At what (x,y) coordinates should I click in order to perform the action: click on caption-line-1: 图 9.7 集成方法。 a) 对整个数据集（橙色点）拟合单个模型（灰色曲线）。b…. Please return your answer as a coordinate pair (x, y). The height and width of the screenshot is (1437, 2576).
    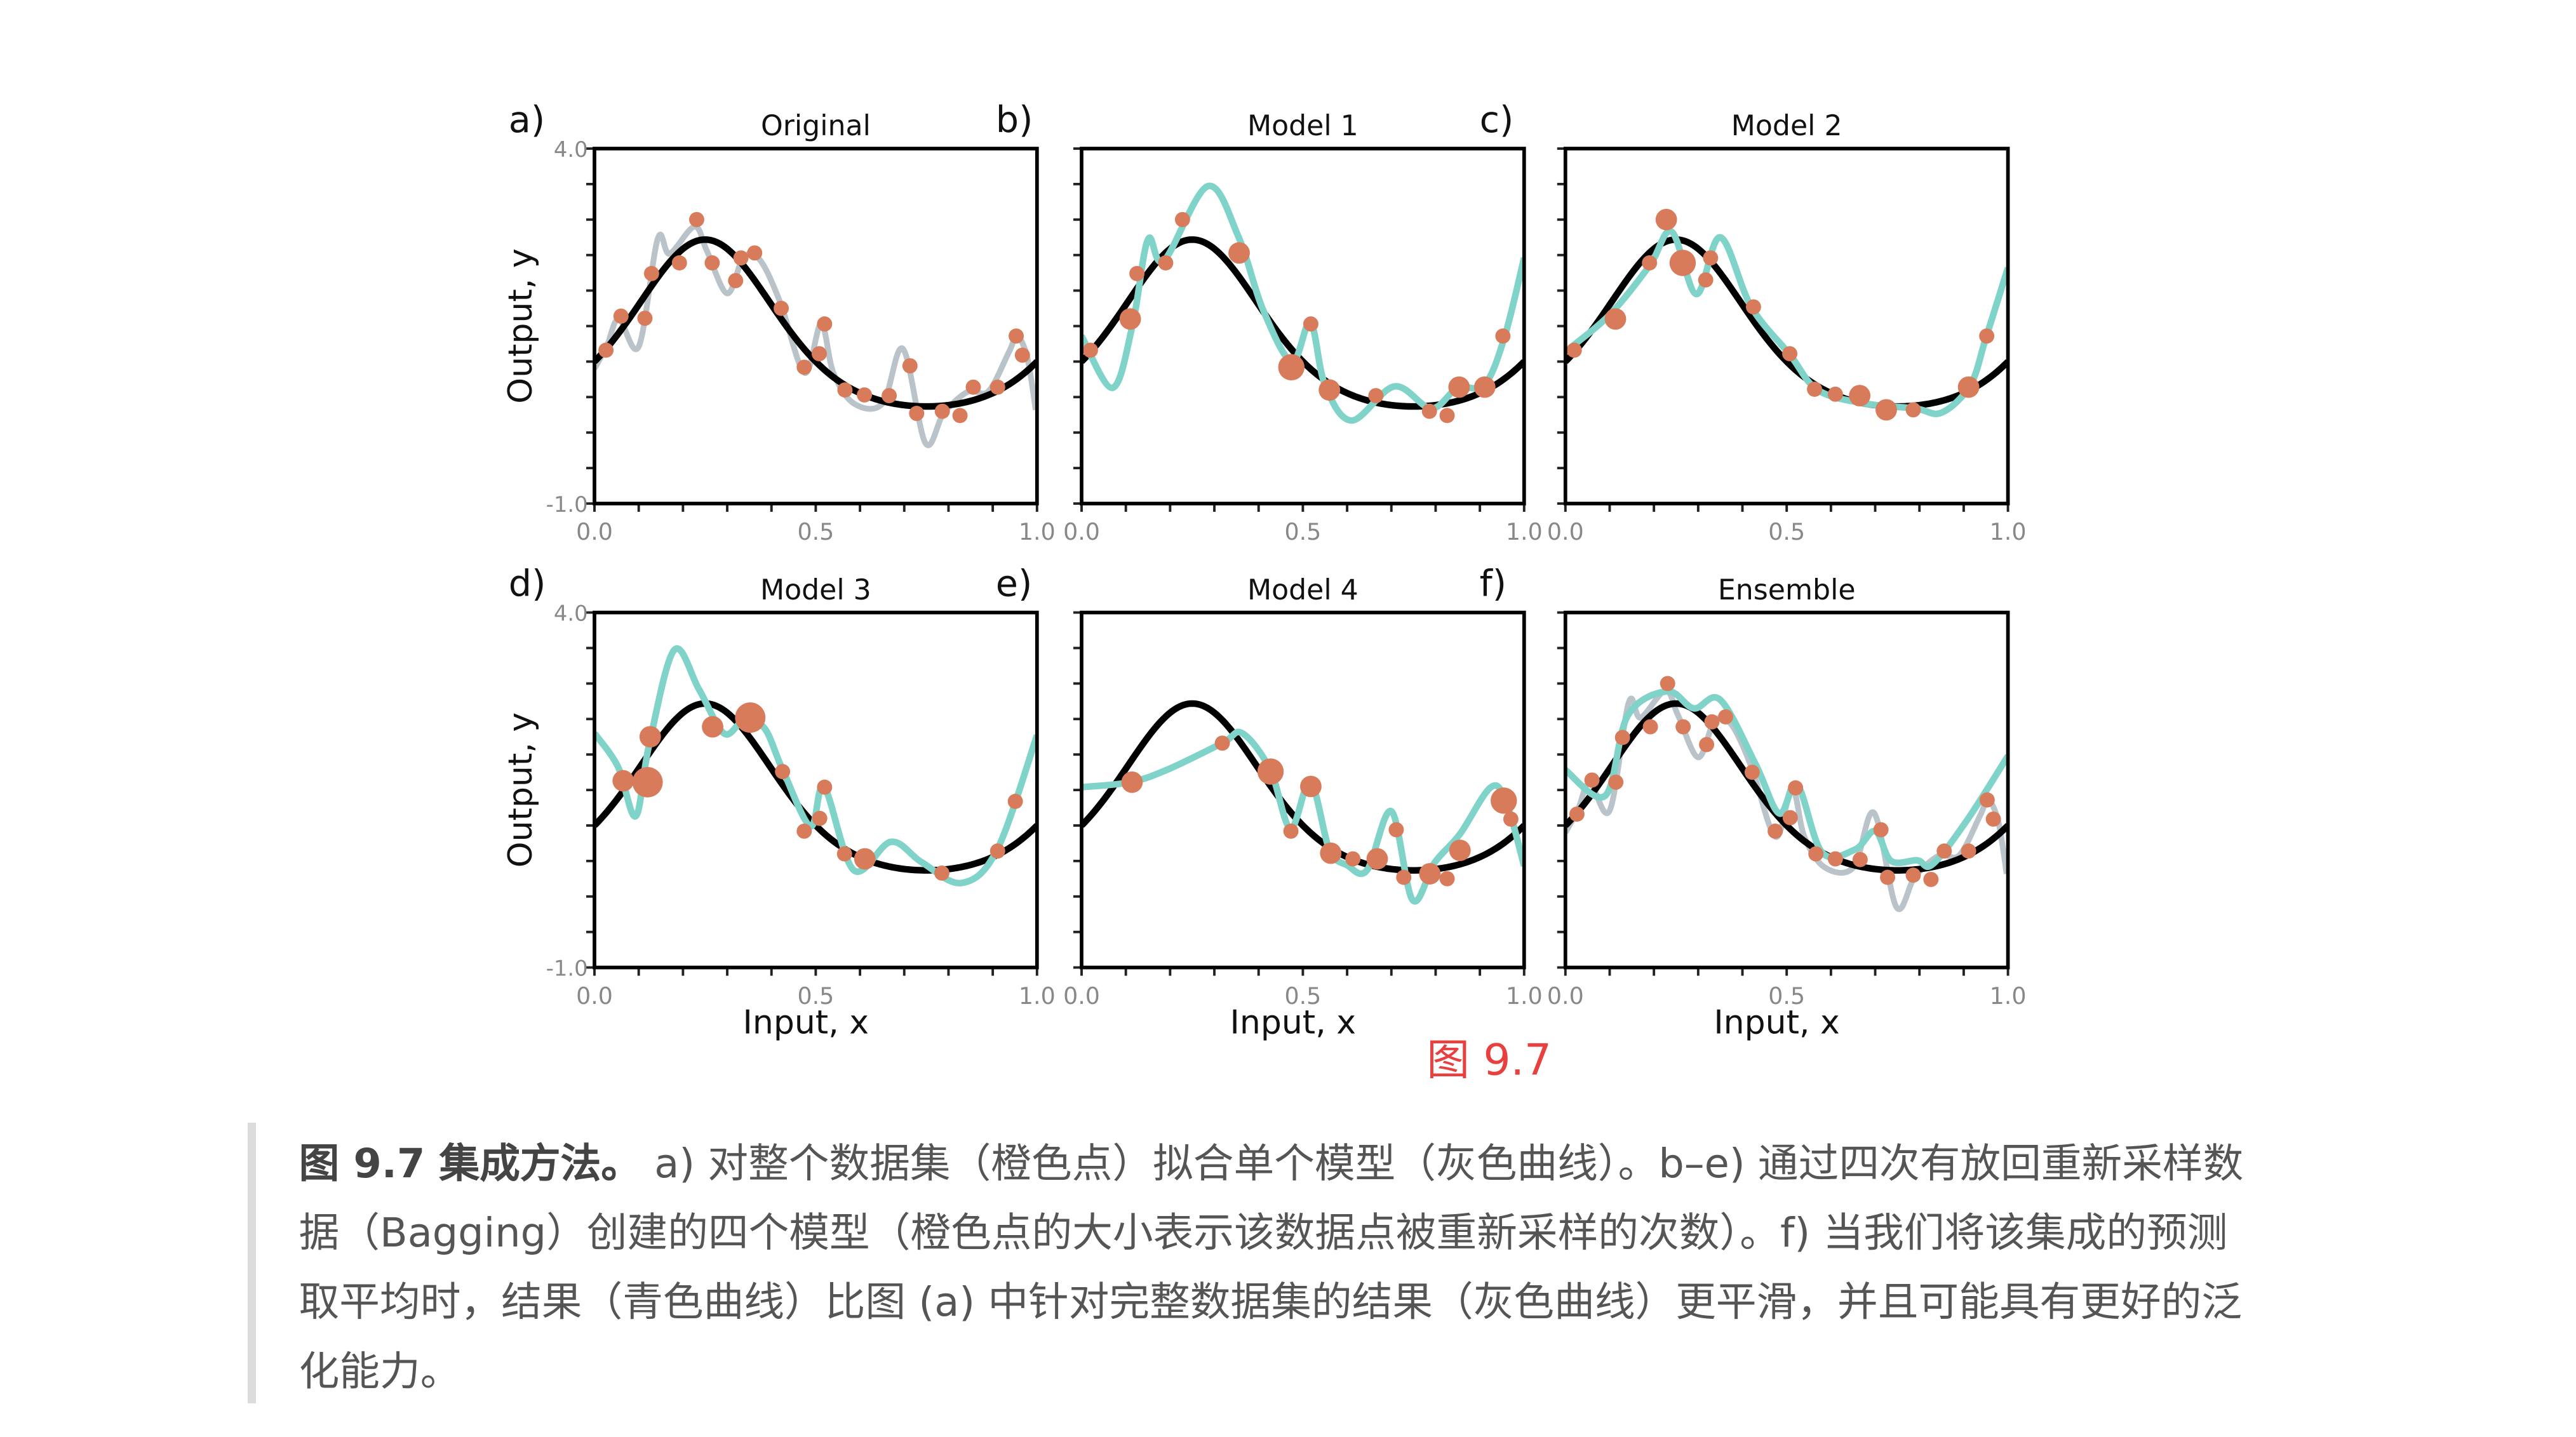
    Looking at the image, I should click on (1271, 1162).